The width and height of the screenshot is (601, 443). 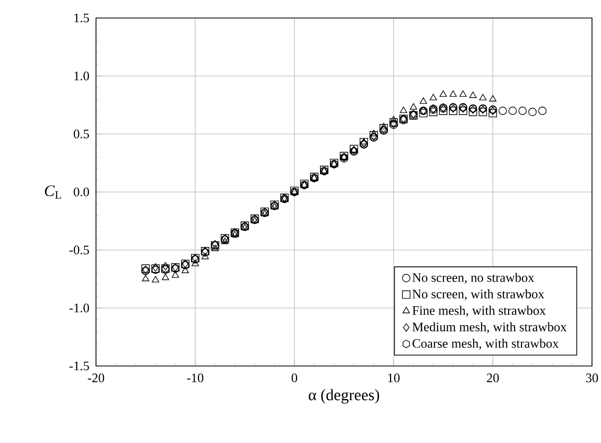 I want to click on y-tick-label: -0.5, so click(x=79, y=250).